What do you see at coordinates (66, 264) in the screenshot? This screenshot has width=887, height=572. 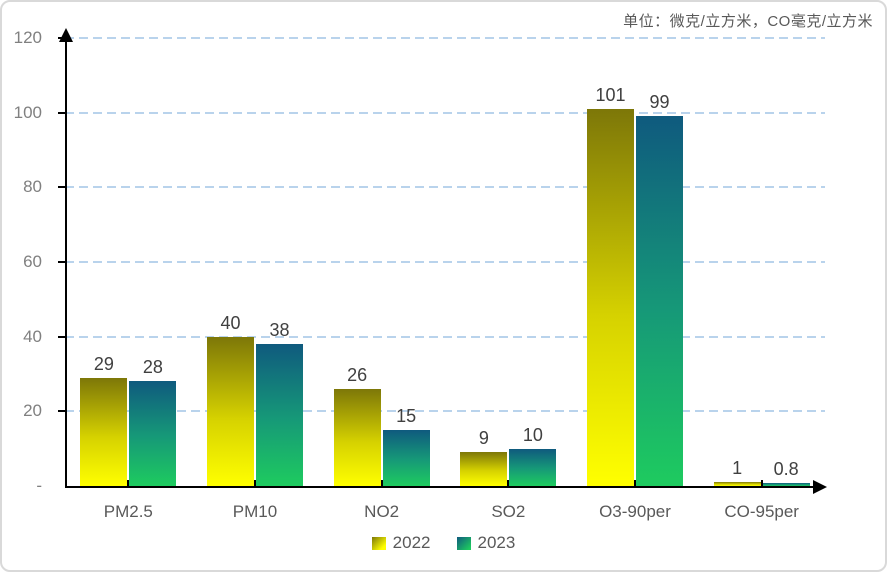 I see `y-axis-line` at bounding box center [66, 264].